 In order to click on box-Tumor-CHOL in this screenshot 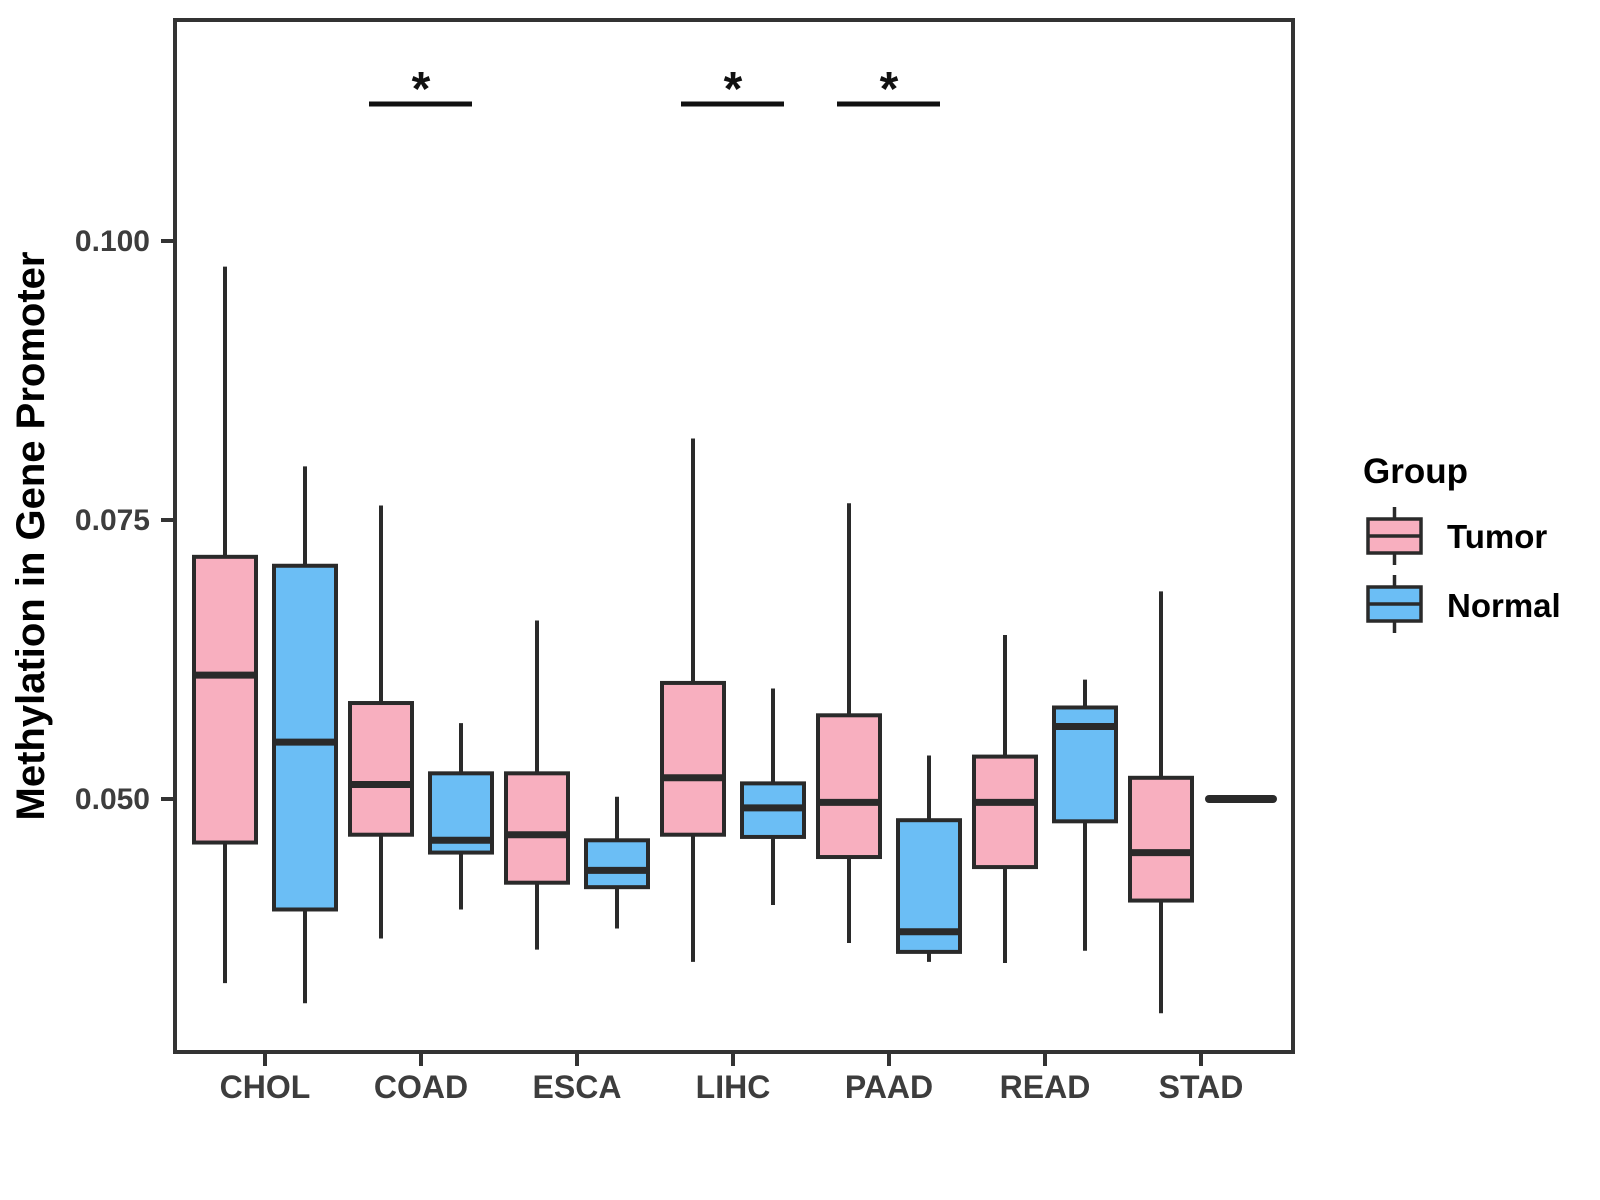, I will do `click(225, 699)`.